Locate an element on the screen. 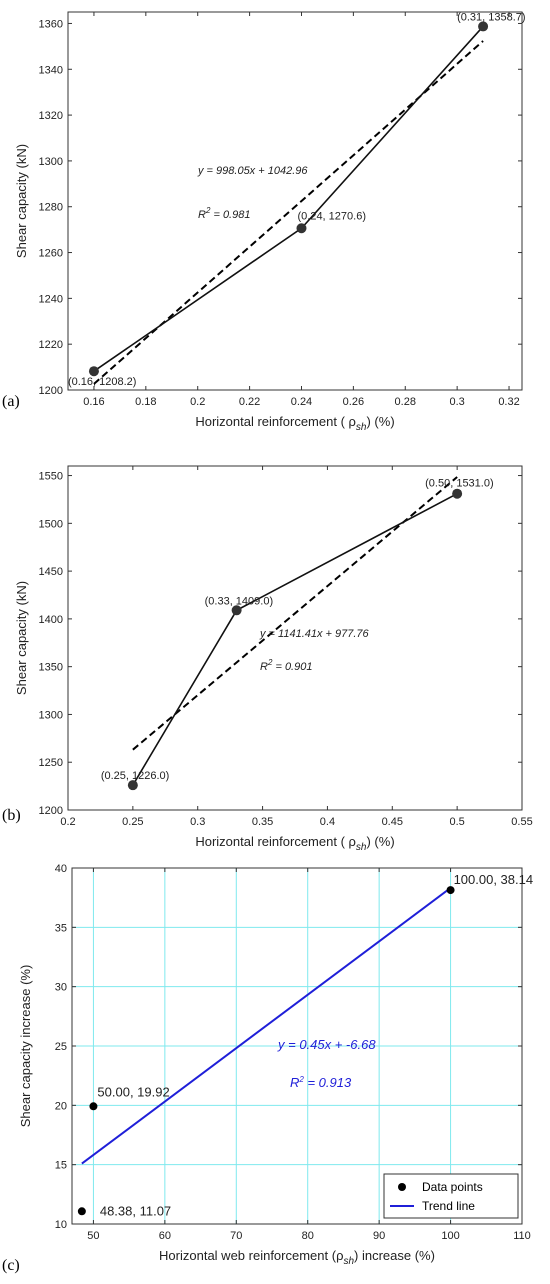  x-tick-label: 0.22 is located at coordinates (249, 402).